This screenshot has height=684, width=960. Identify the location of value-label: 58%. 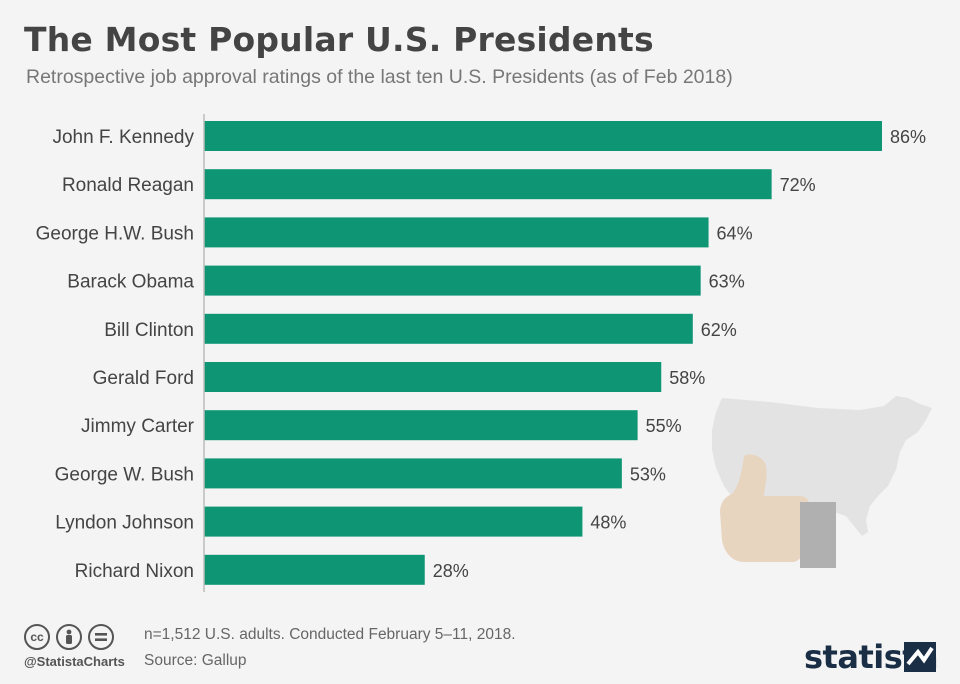
(687, 378).